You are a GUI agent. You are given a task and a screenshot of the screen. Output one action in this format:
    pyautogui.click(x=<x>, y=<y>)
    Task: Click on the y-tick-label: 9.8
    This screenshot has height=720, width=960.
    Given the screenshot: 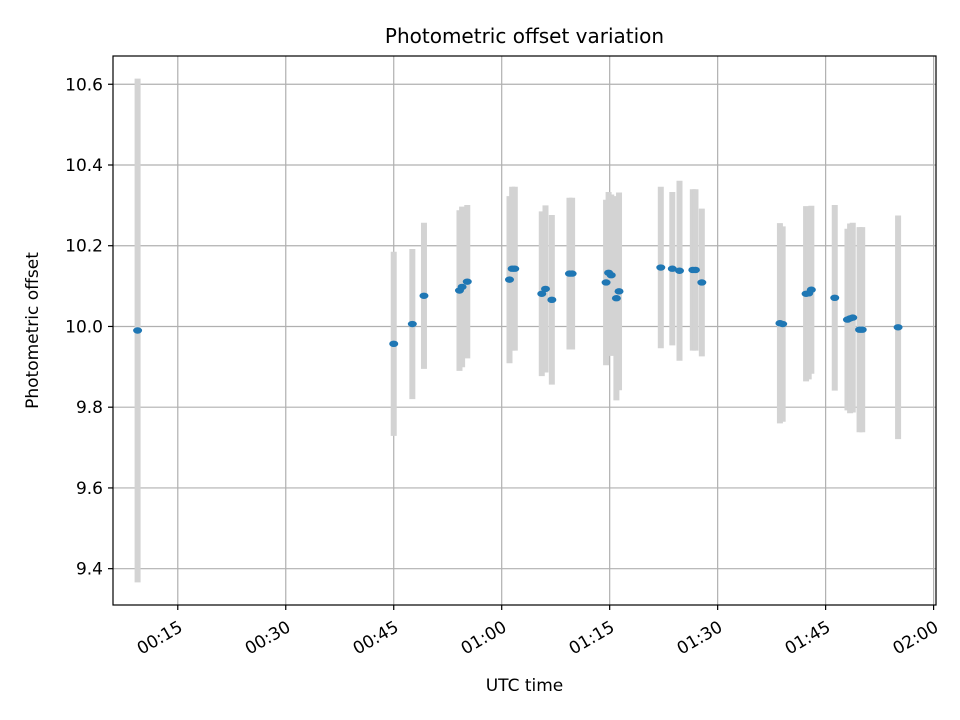 What is the action you would take?
    pyautogui.click(x=89, y=408)
    